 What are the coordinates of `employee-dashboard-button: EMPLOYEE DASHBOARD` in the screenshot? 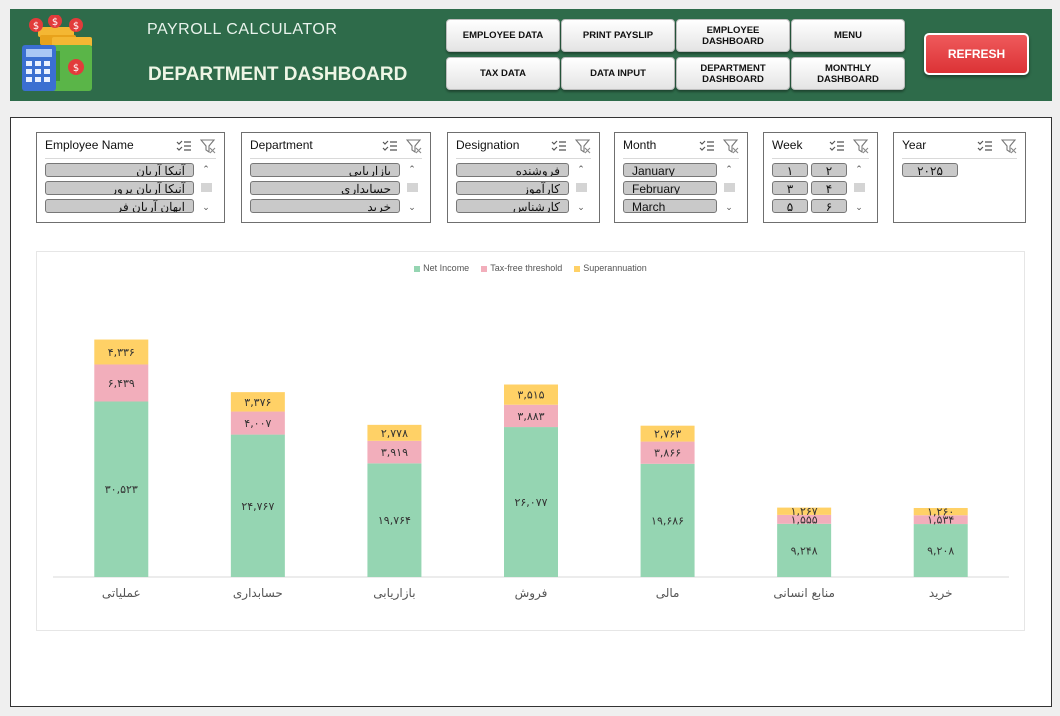 It's located at (733, 35).